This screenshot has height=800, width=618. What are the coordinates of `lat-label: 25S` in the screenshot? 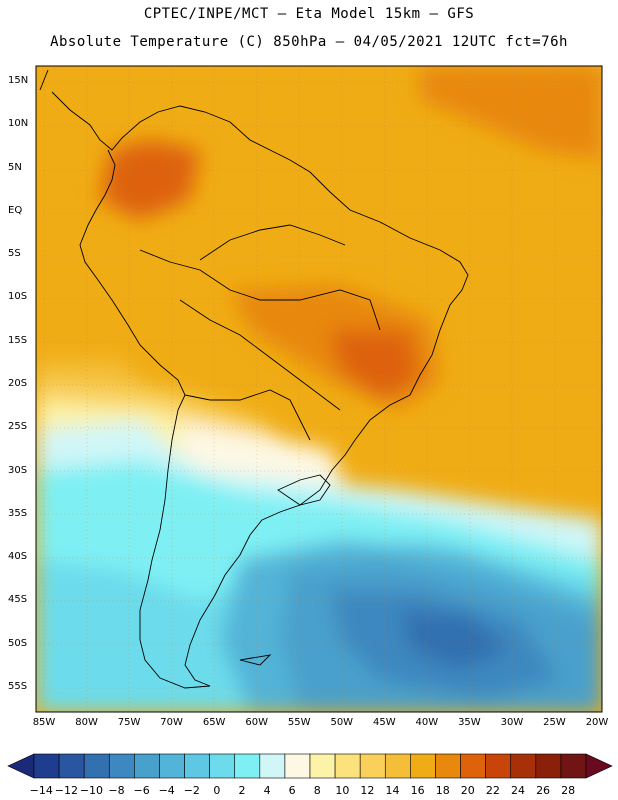 It's located at (18, 427).